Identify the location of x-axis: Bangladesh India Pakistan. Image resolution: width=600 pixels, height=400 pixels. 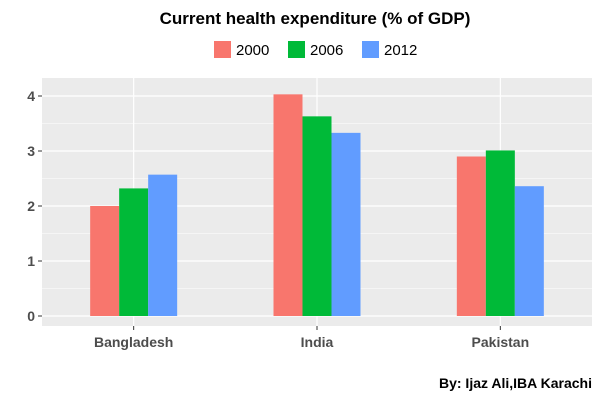
(311, 338).